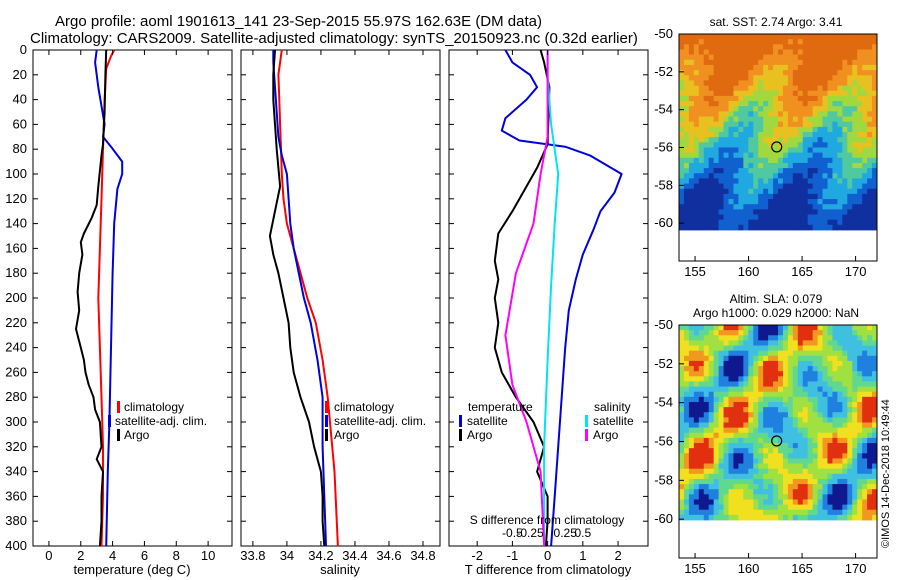 The width and height of the screenshot is (900, 580). Describe the element at coordinates (663, 33) in the screenshot. I see `map-y-tick-label: -50` at that location.